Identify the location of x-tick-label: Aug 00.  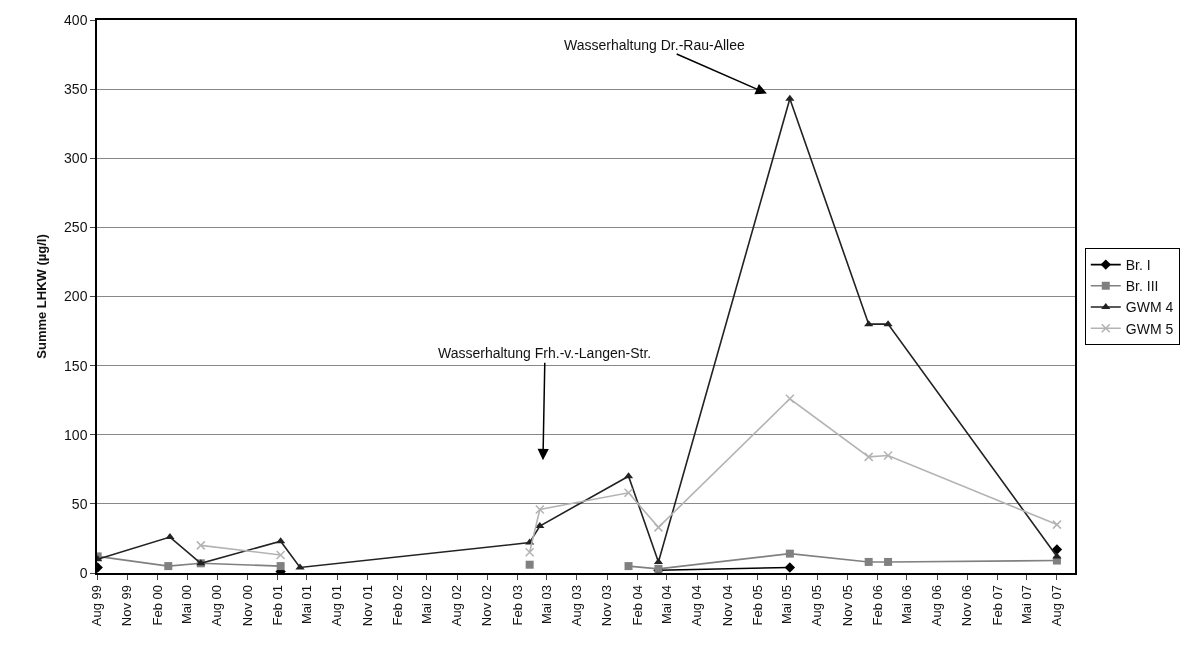
(217, 605).